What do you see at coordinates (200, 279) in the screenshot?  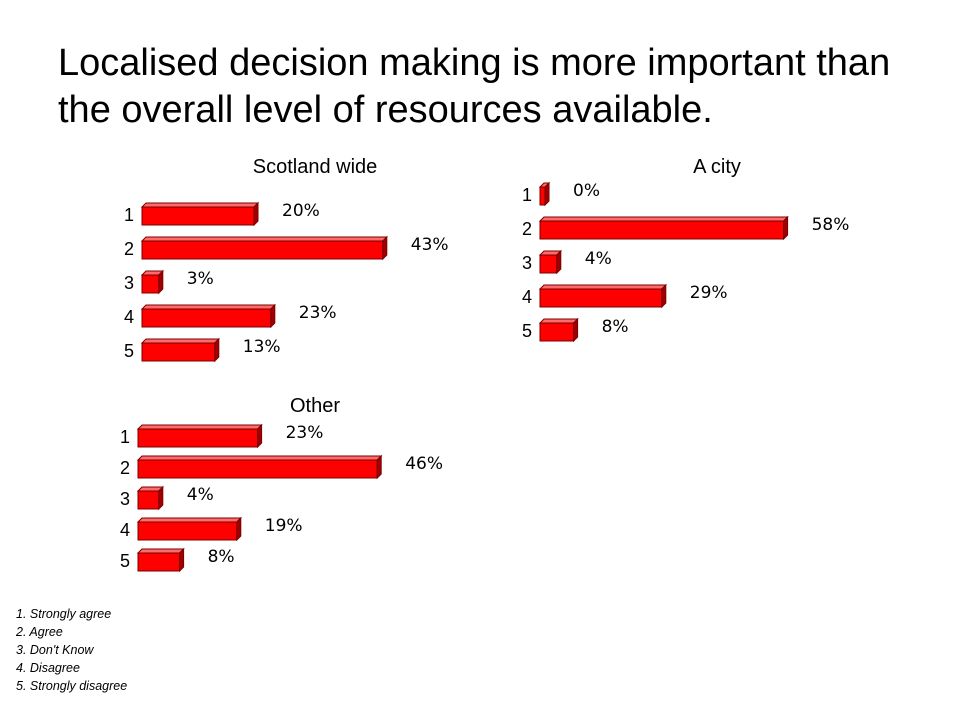 I see `data-label: 3%` at bounding box center [200, 279].